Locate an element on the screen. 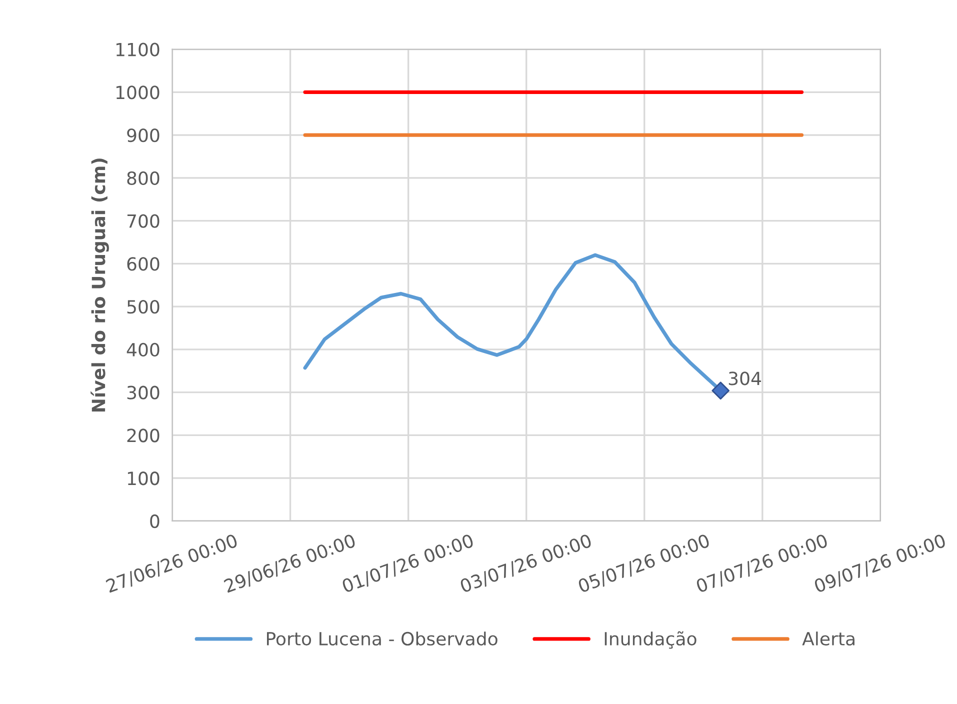  data-label: 304 is located at coordinates (744, 379).